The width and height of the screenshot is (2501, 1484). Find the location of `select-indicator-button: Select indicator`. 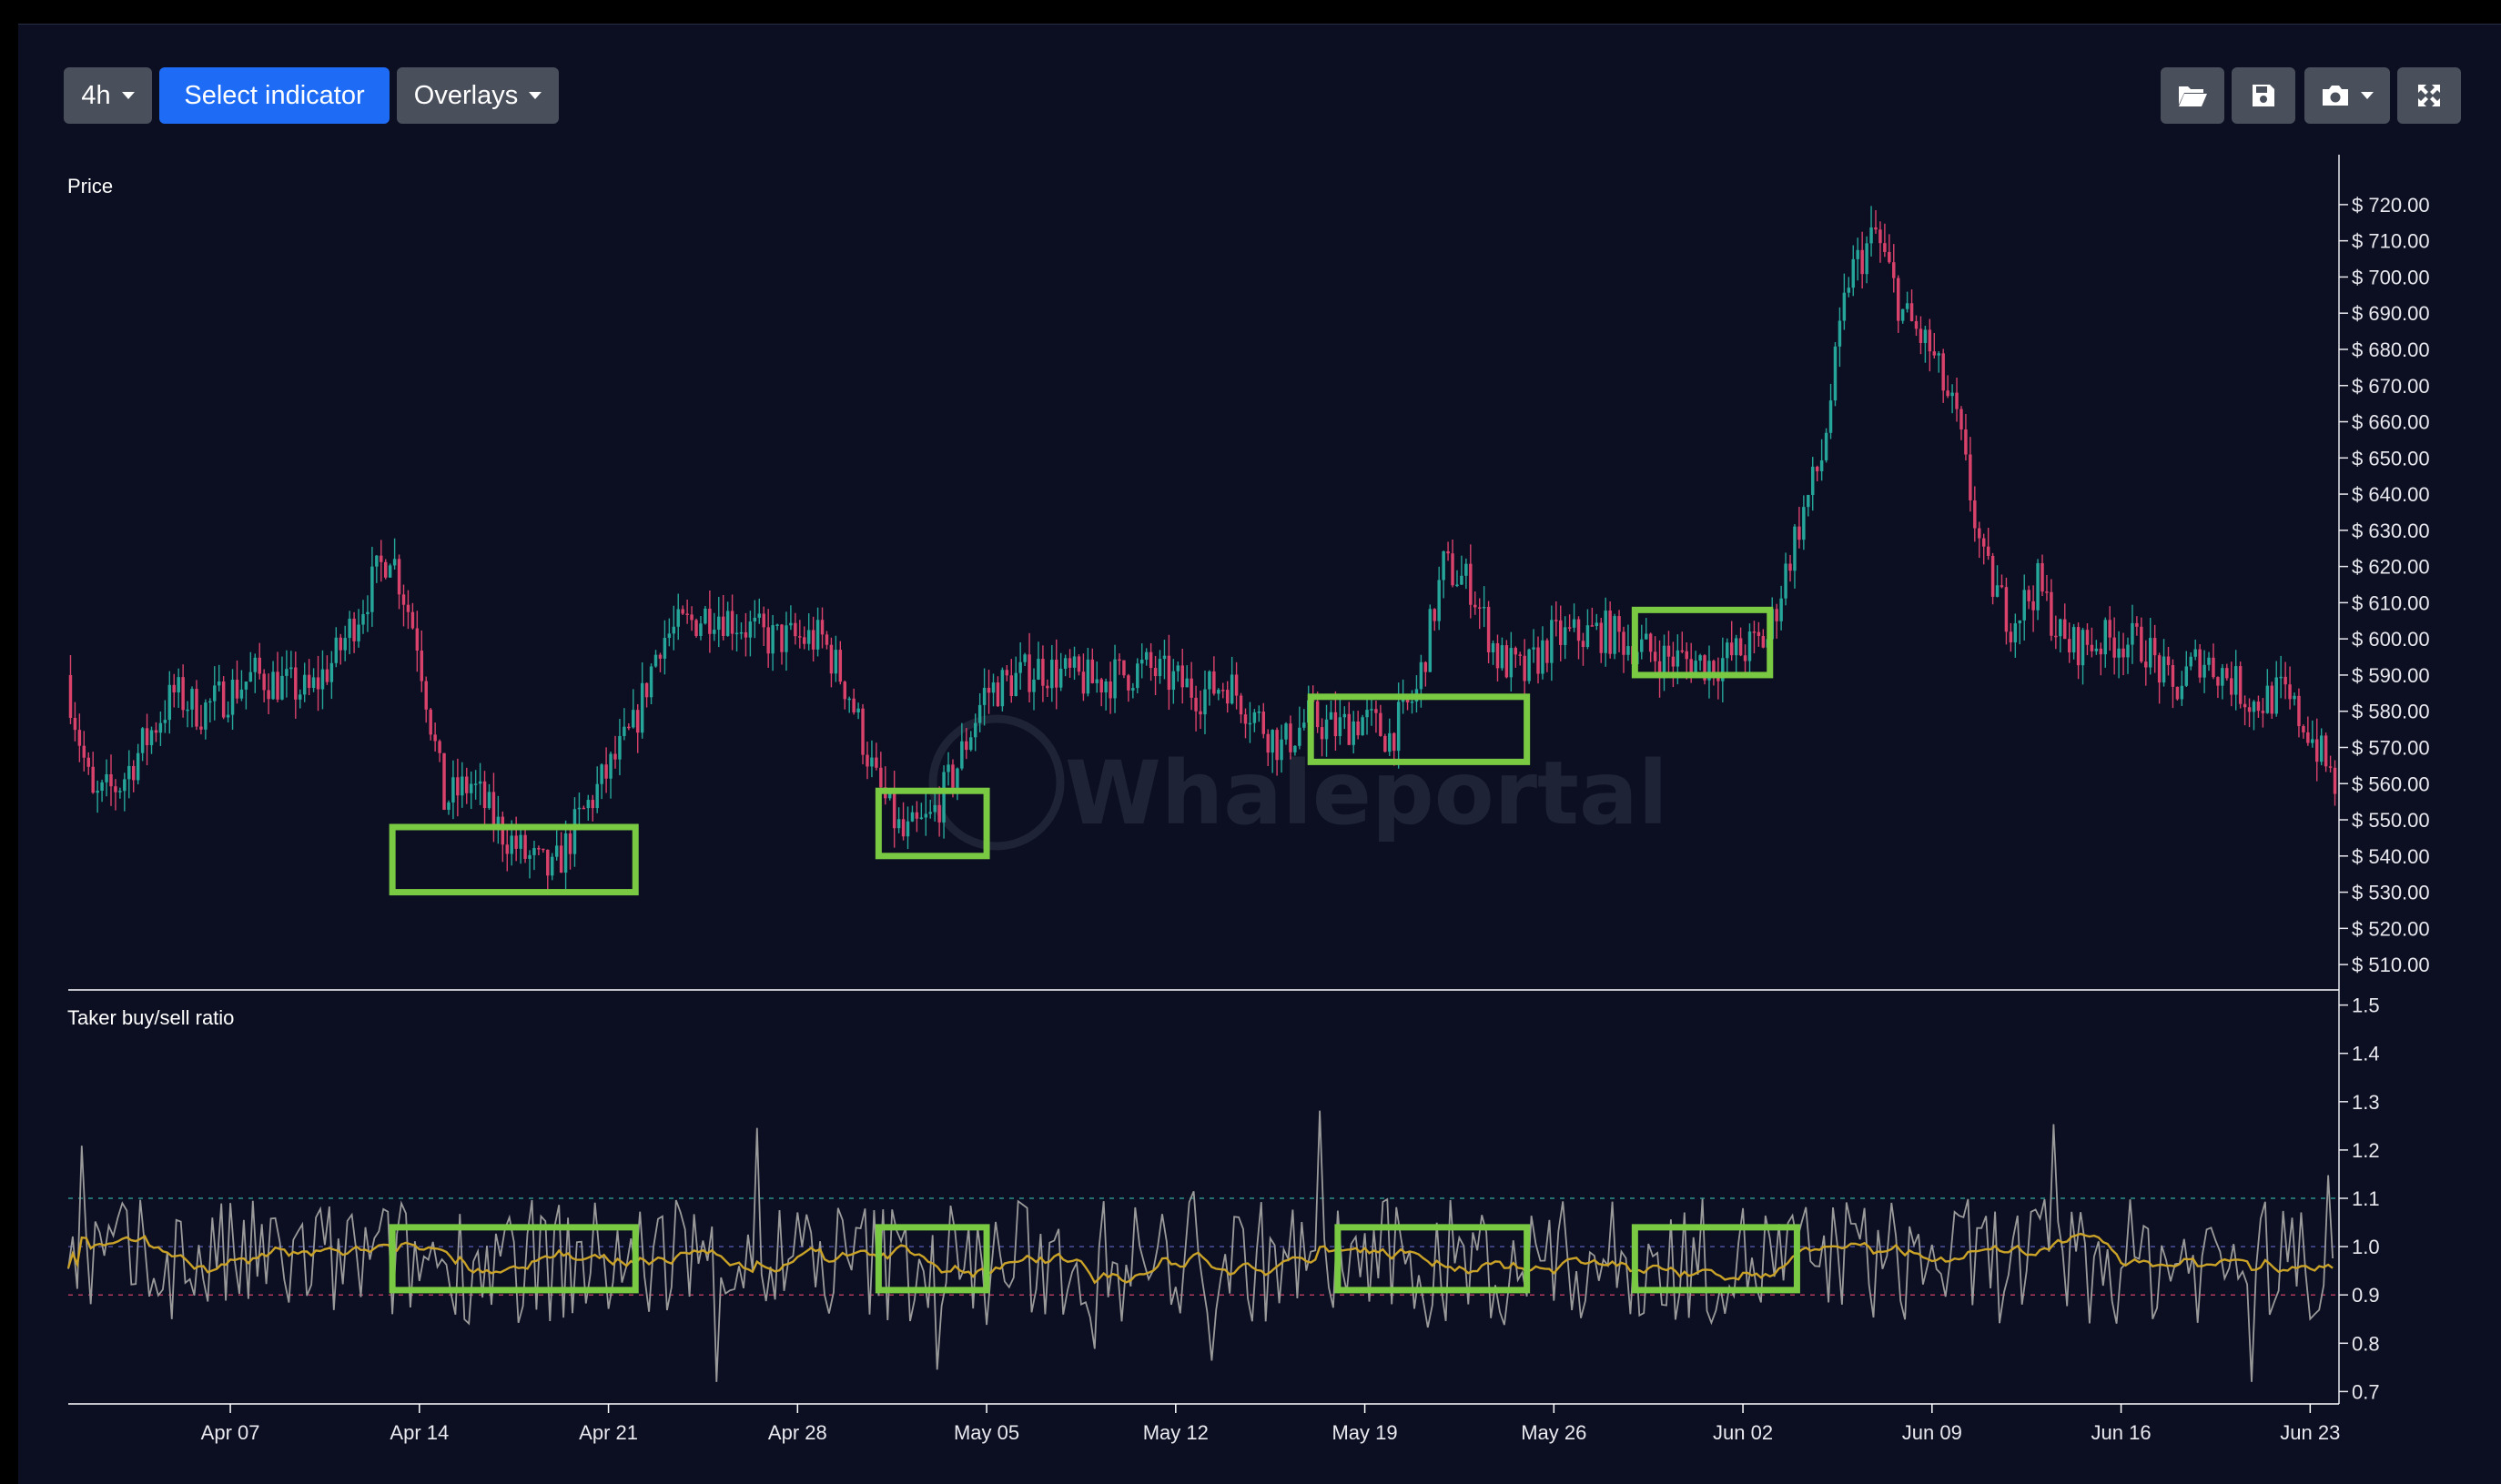

select-indicator-button: Select indicator is located at coordinates (274, 95).